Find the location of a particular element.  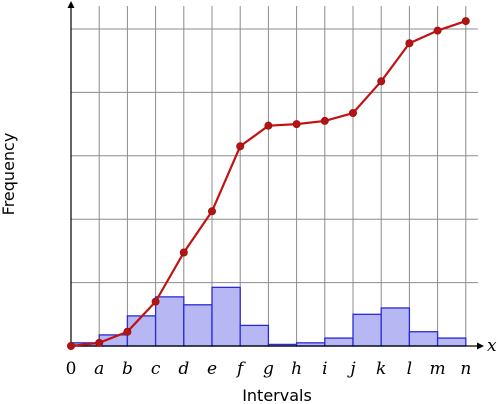

bar-c is located at coordinates (141, 331).